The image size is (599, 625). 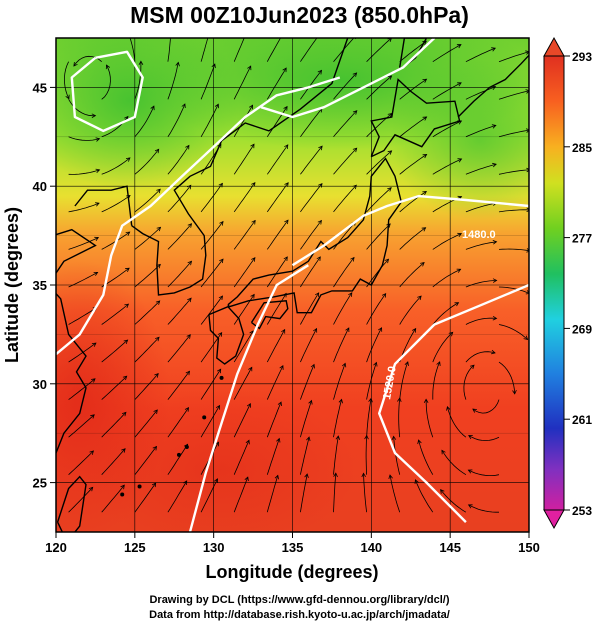 I want to click on y-axis-label: Latitude (degrees), so click(x=12, y=285).